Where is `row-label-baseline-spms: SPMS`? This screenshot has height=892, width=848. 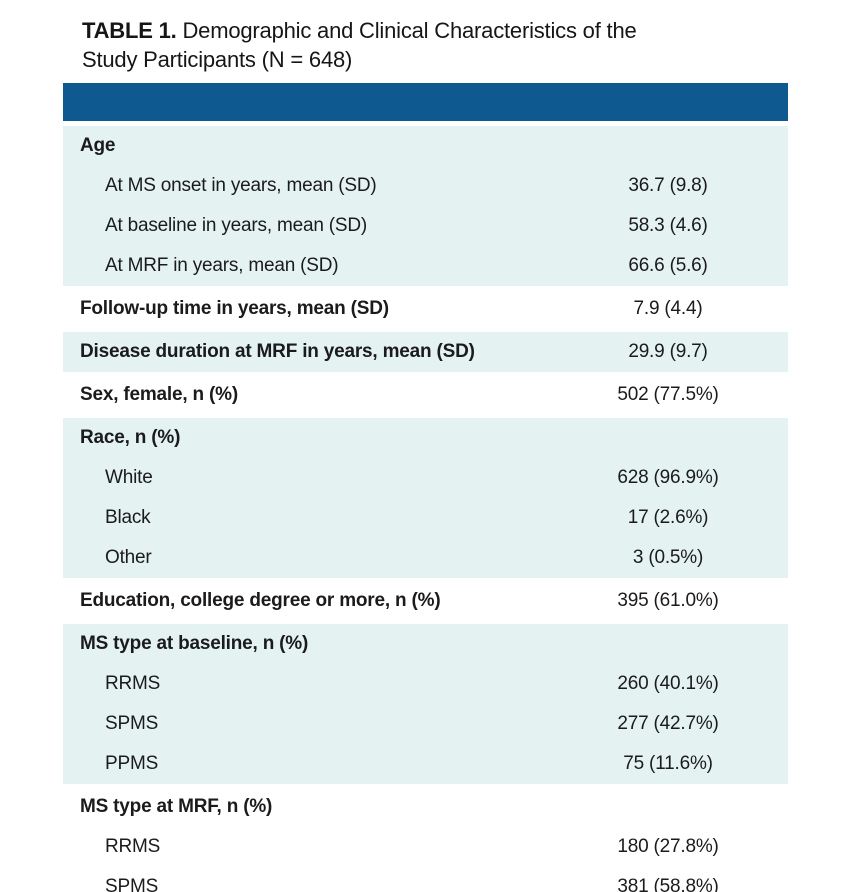 row-label-baseline-spms: SPMS is located at coordinates (132, 723).